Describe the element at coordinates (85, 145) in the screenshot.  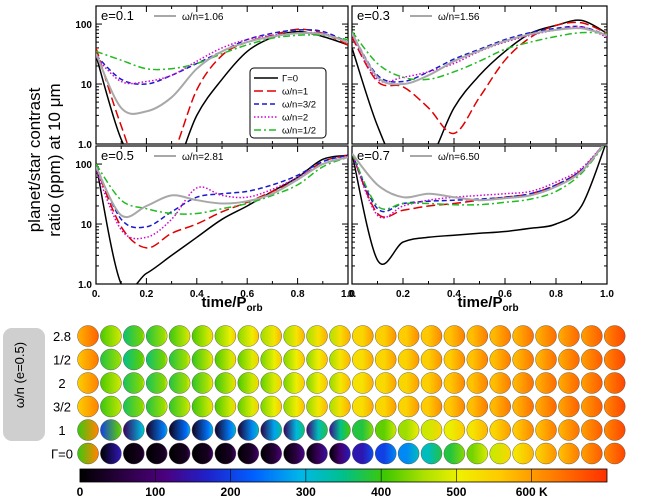
I see `y-tick-label: 1.0` at that location.